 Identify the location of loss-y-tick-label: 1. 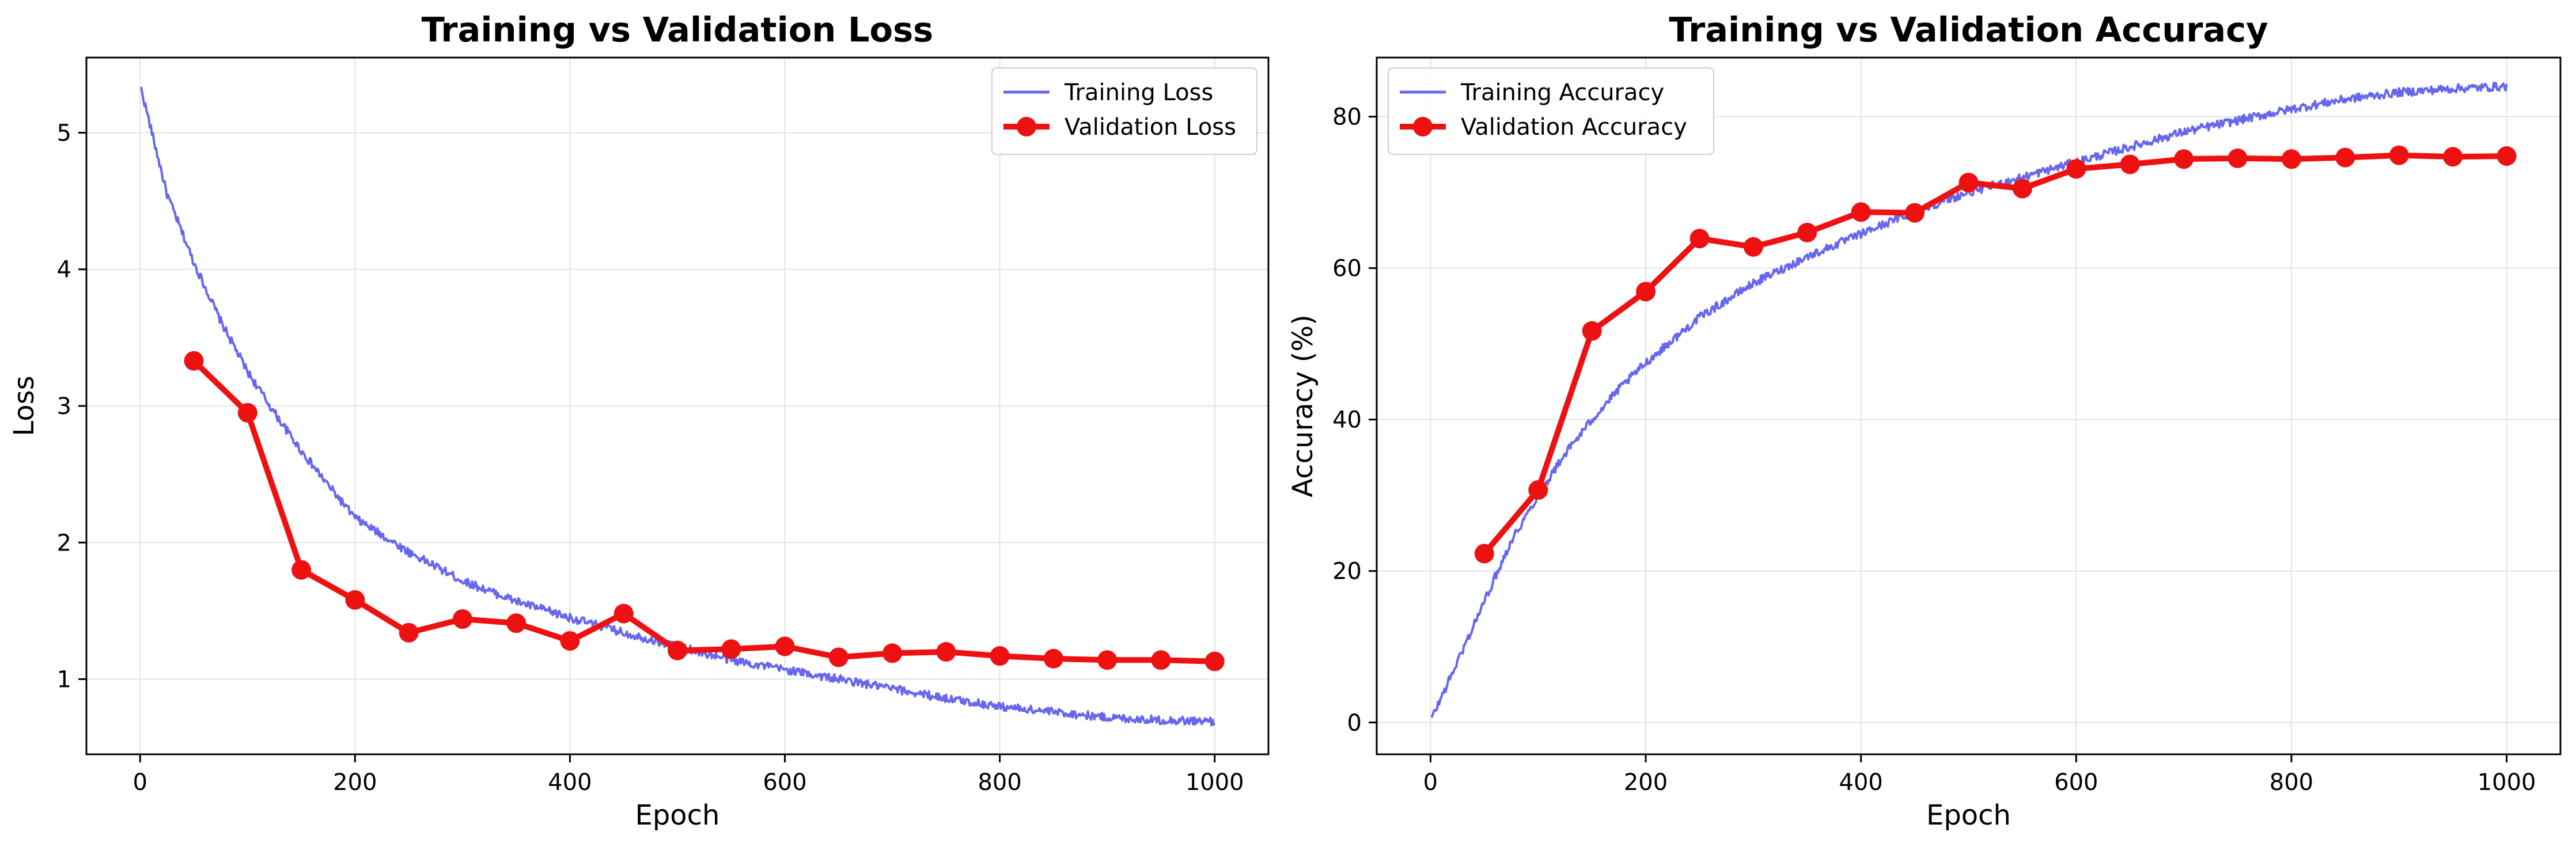
(64, 680).